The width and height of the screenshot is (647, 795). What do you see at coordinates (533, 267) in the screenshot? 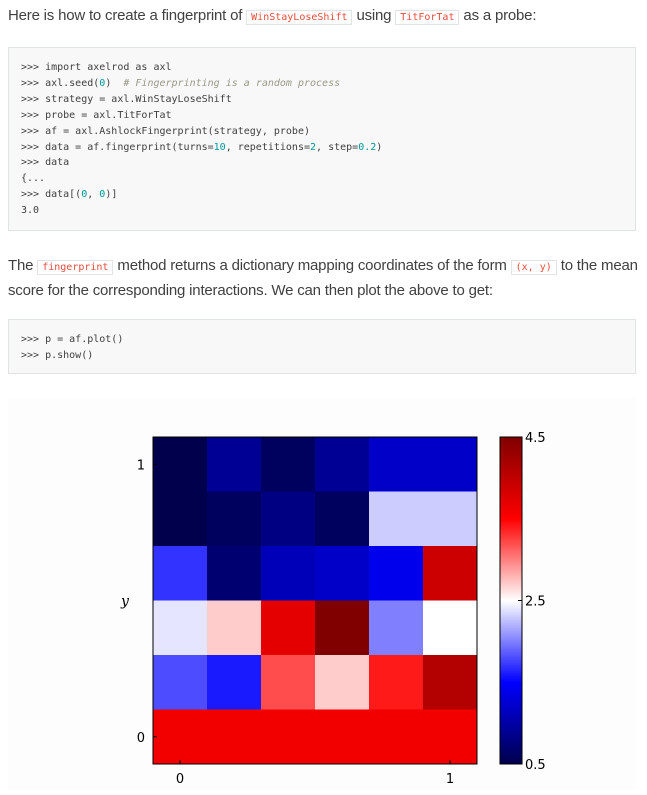
I see `inline-code-coords: (x, y)` at bounding box center [533, 267].